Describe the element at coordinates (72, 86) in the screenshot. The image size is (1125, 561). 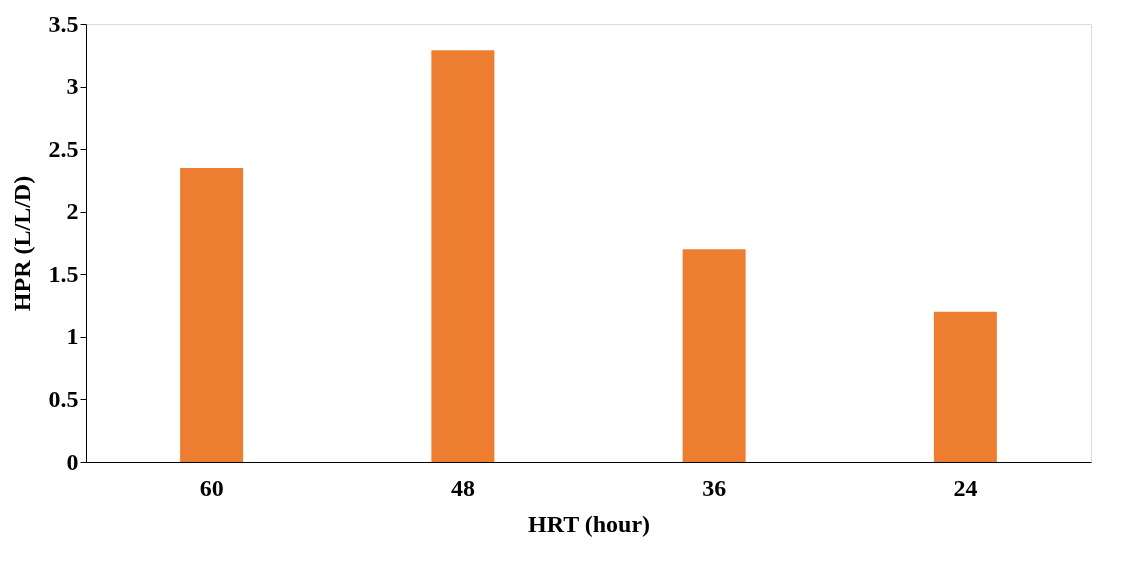
I see `y-tick-label: 3` at that location.